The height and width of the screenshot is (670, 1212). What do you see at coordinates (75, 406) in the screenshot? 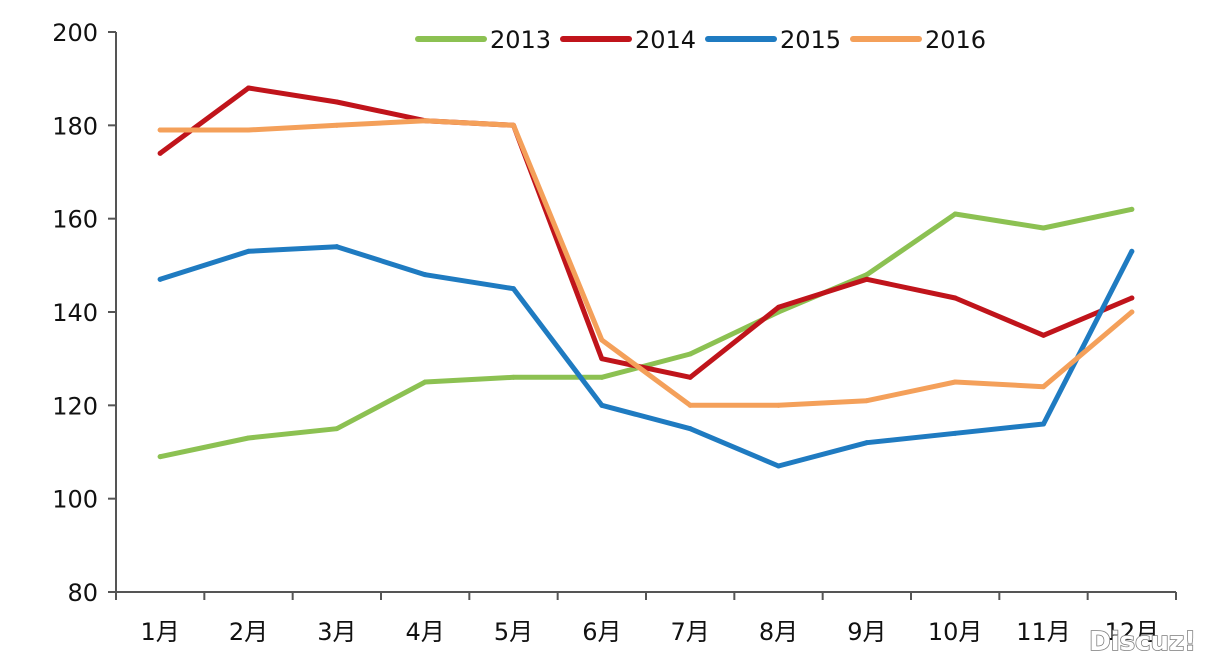
I see `y-tick-label: 120` at bounding box center [75, 406].